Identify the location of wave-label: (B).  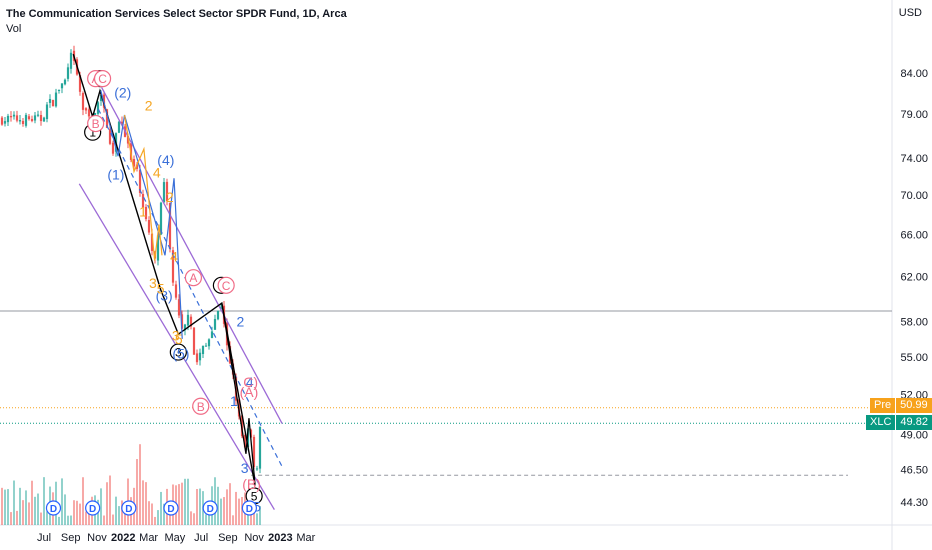
(251, 484).